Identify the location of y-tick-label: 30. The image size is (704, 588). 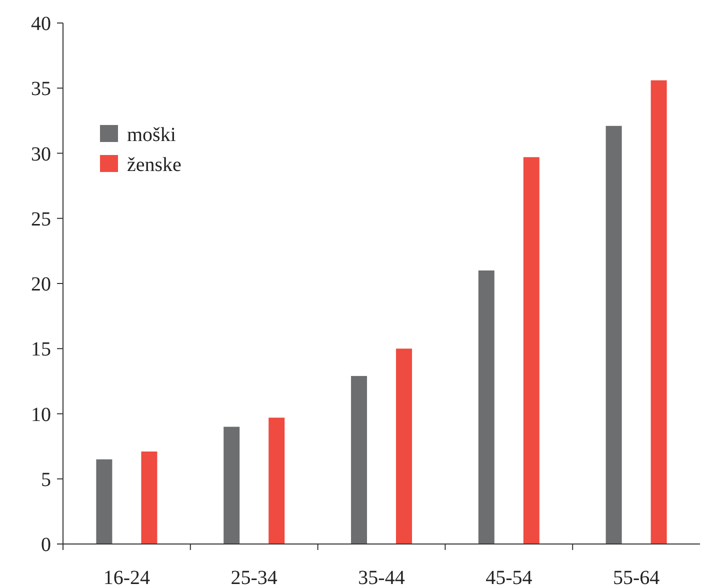
(41, 154).